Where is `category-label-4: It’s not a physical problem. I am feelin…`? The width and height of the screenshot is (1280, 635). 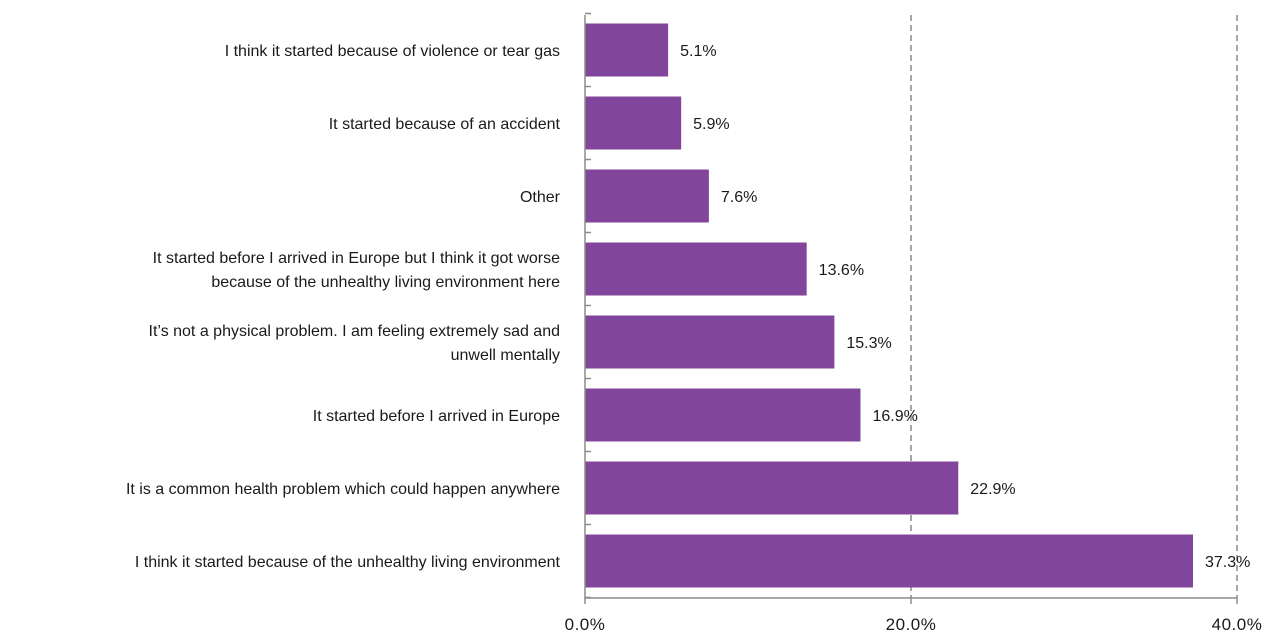
category-label-4: It’s not a physical problem. I am feelin… is located at coordinates (354, 343).